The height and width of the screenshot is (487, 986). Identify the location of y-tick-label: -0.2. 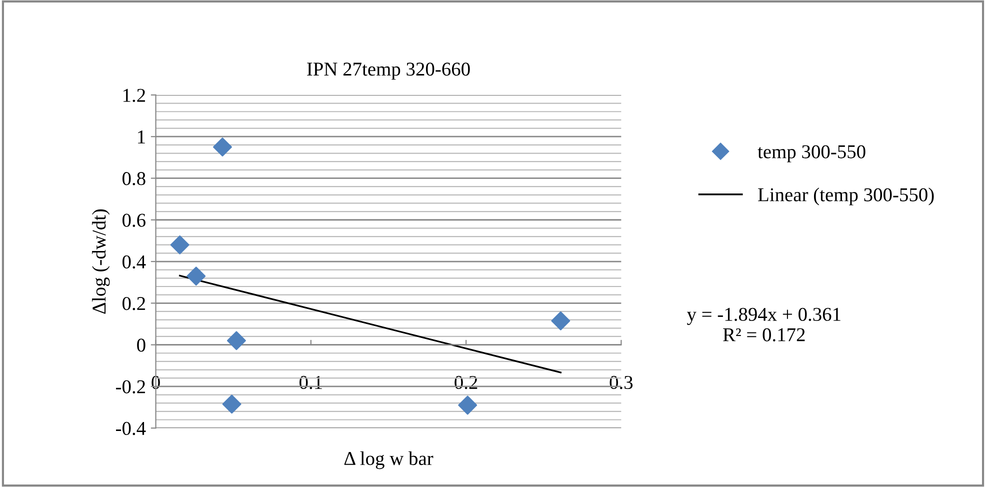
(130, 387).